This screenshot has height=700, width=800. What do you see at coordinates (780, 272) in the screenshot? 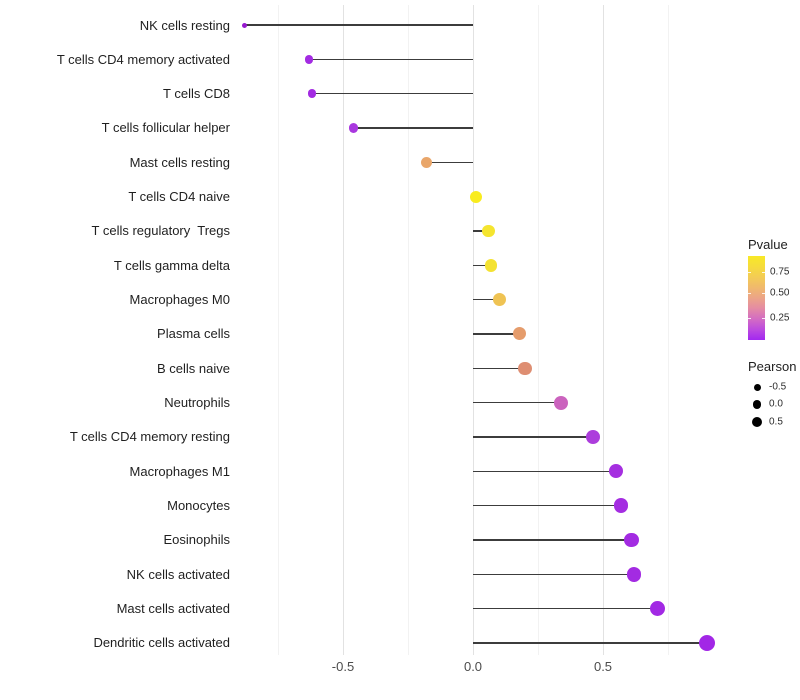
I see `pvalue-tick-label: 0.75` at bounding box center [780, 272].